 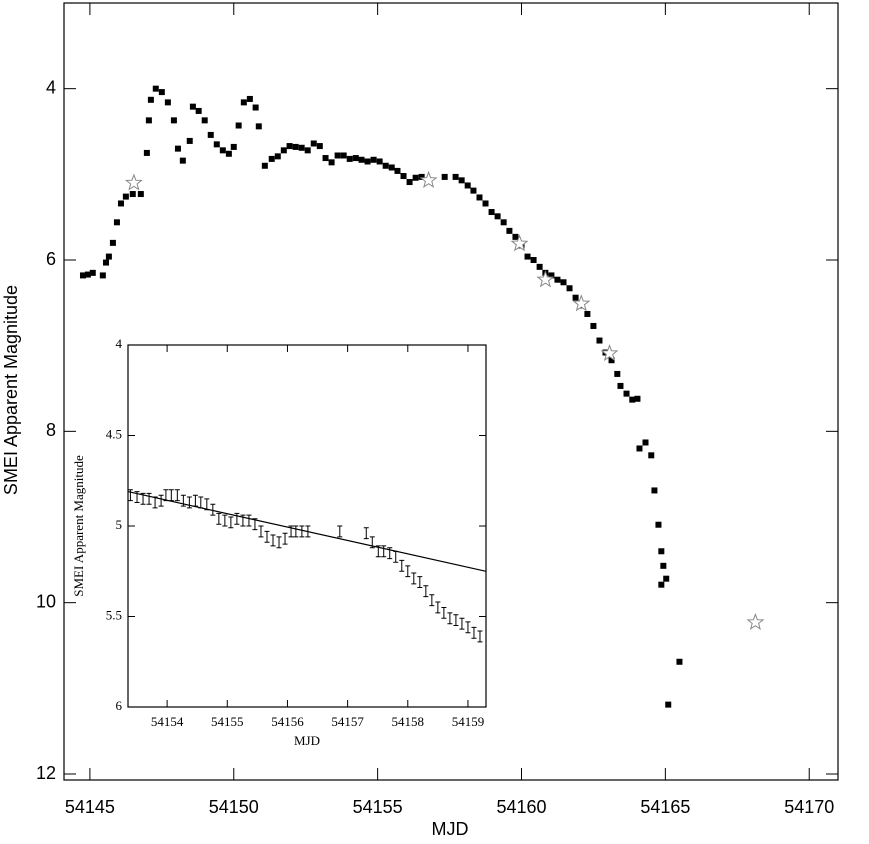 I want to click on x-tick-label: 54156, so click(x=287, y=721).